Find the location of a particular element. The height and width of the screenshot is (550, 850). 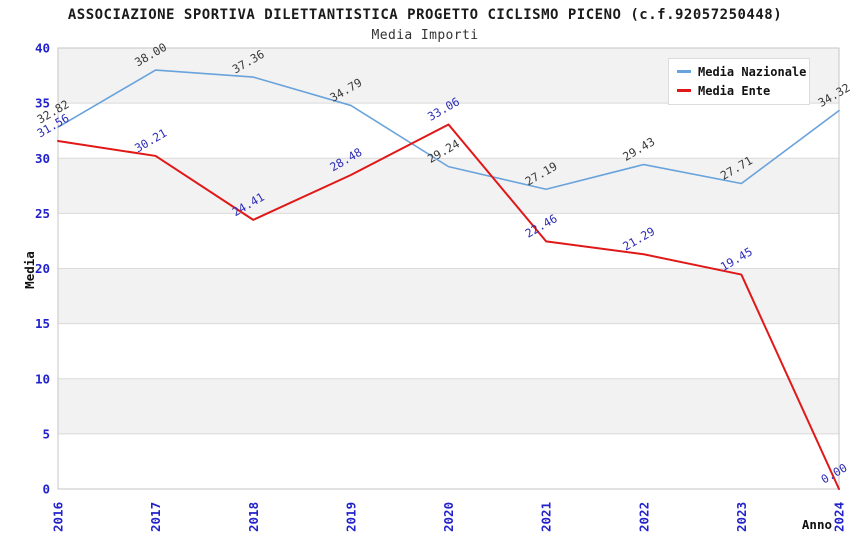

y-tick-label: 0 is located at coordinates (46, 489).